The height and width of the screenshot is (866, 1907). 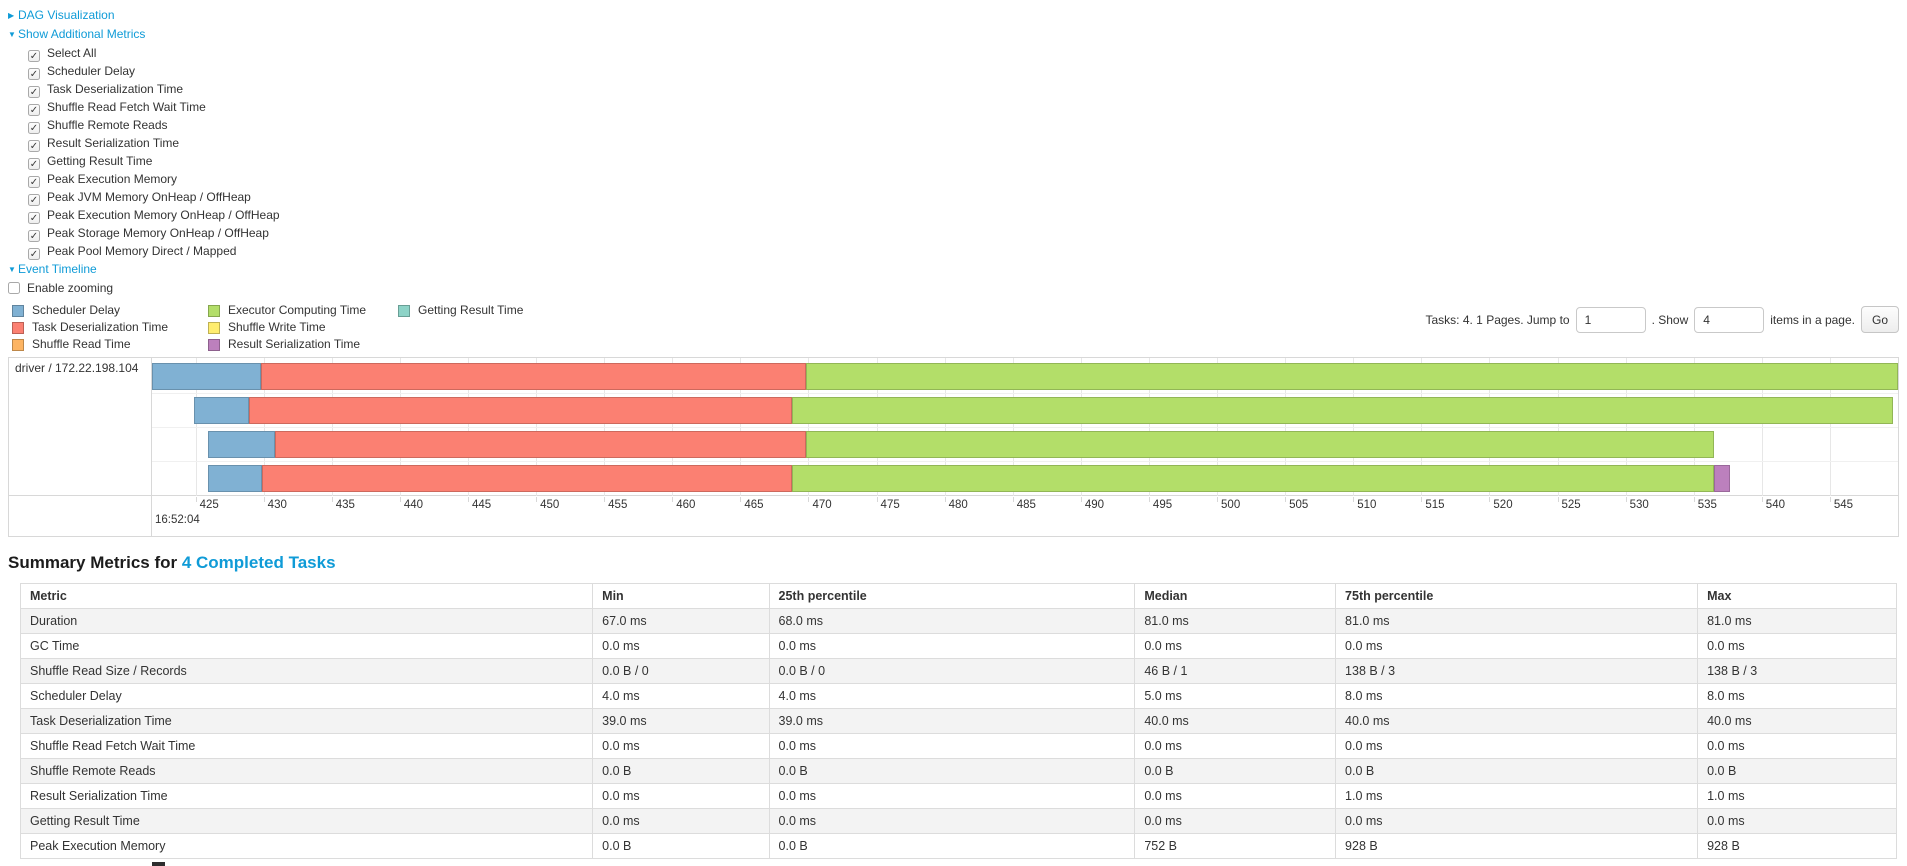 What do you see at coordinates (1639, 505) in the screenshot?
I see `timeline-tick-label: 530` at bounding box center [1639, 505].